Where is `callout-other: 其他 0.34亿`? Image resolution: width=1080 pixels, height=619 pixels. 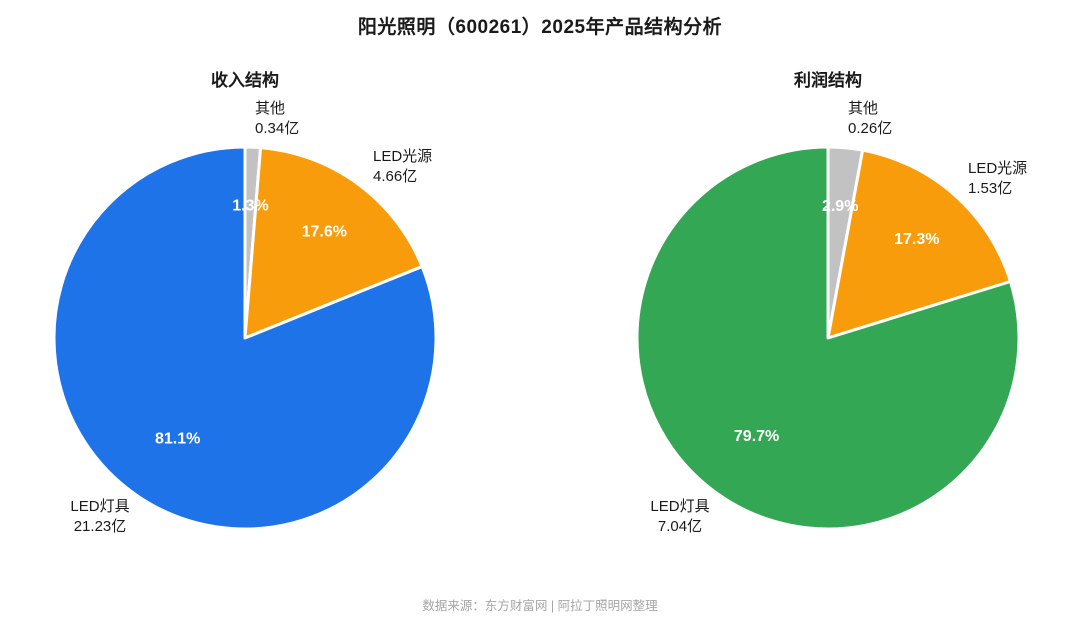 callout-other: 其他 0.34亿 is located at coordinates (277, 118).